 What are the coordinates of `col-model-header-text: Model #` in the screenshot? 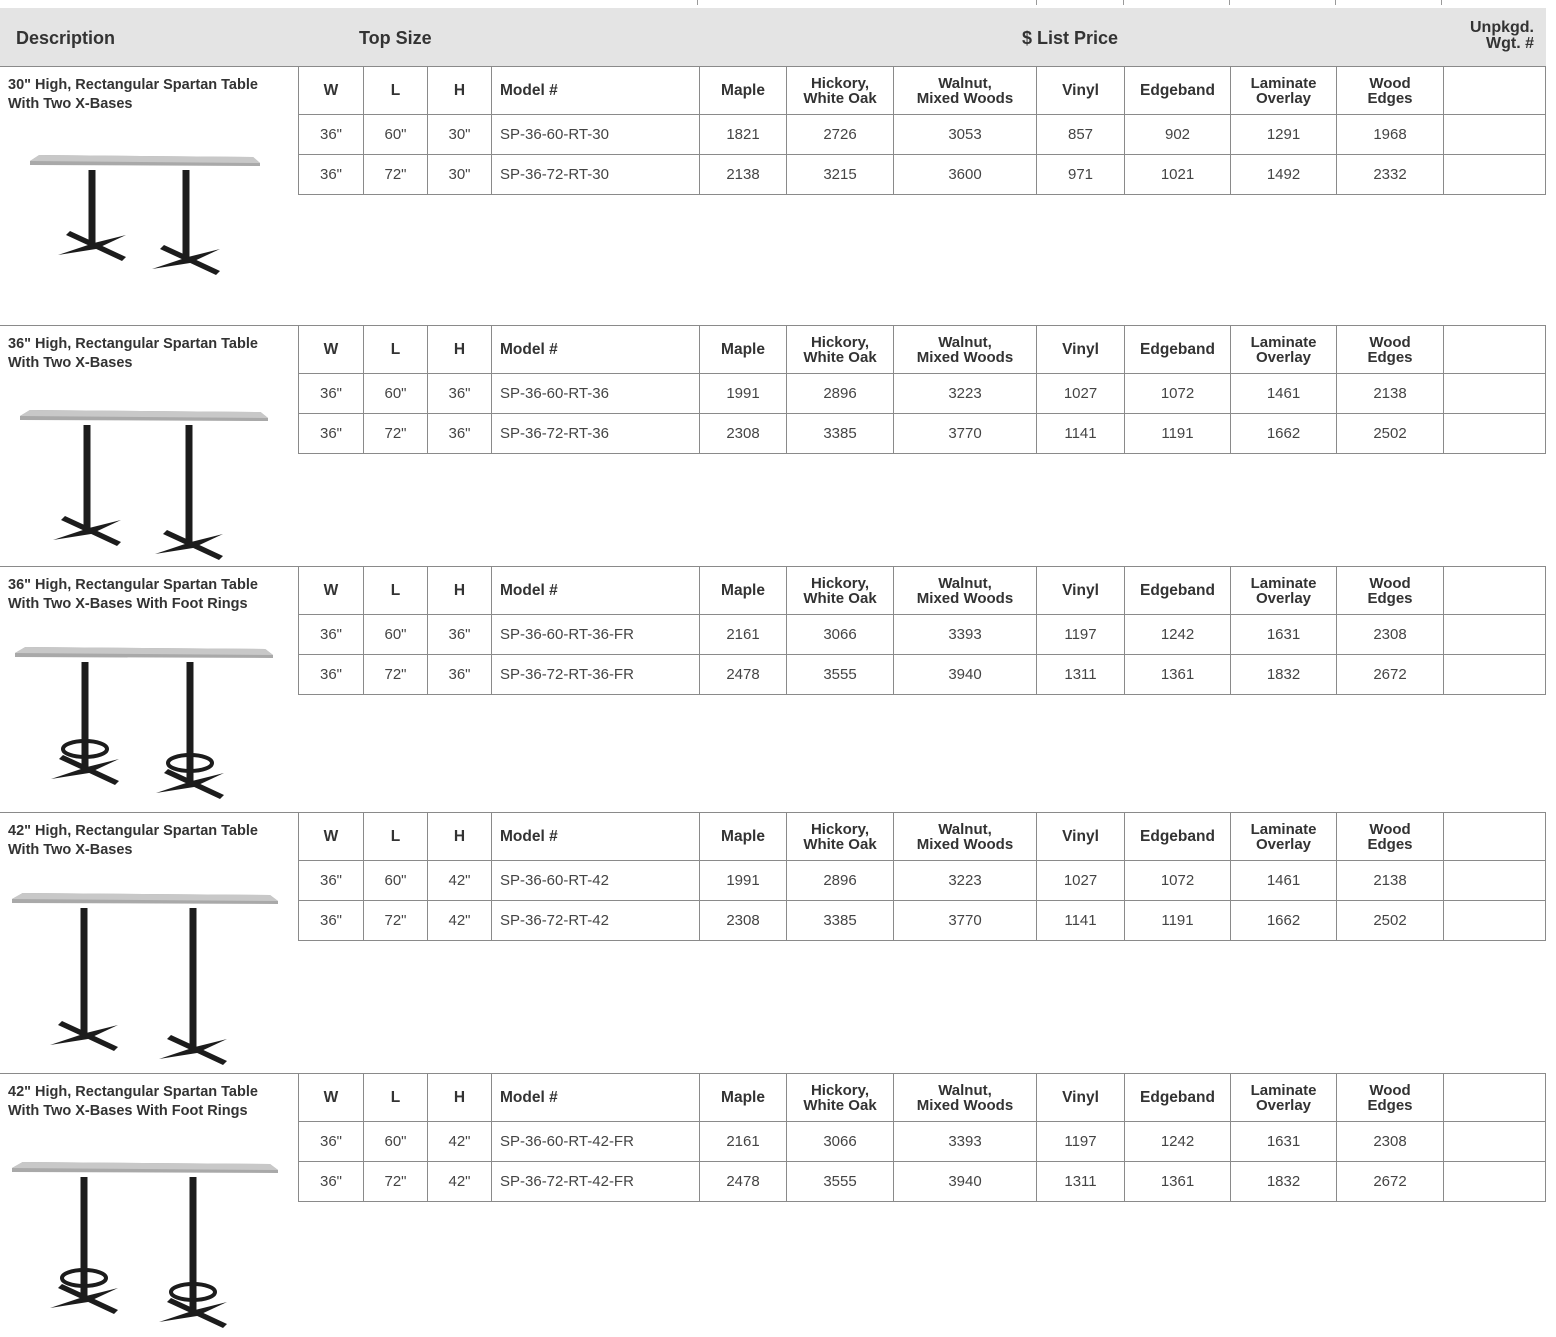 It's located at (529, 836).